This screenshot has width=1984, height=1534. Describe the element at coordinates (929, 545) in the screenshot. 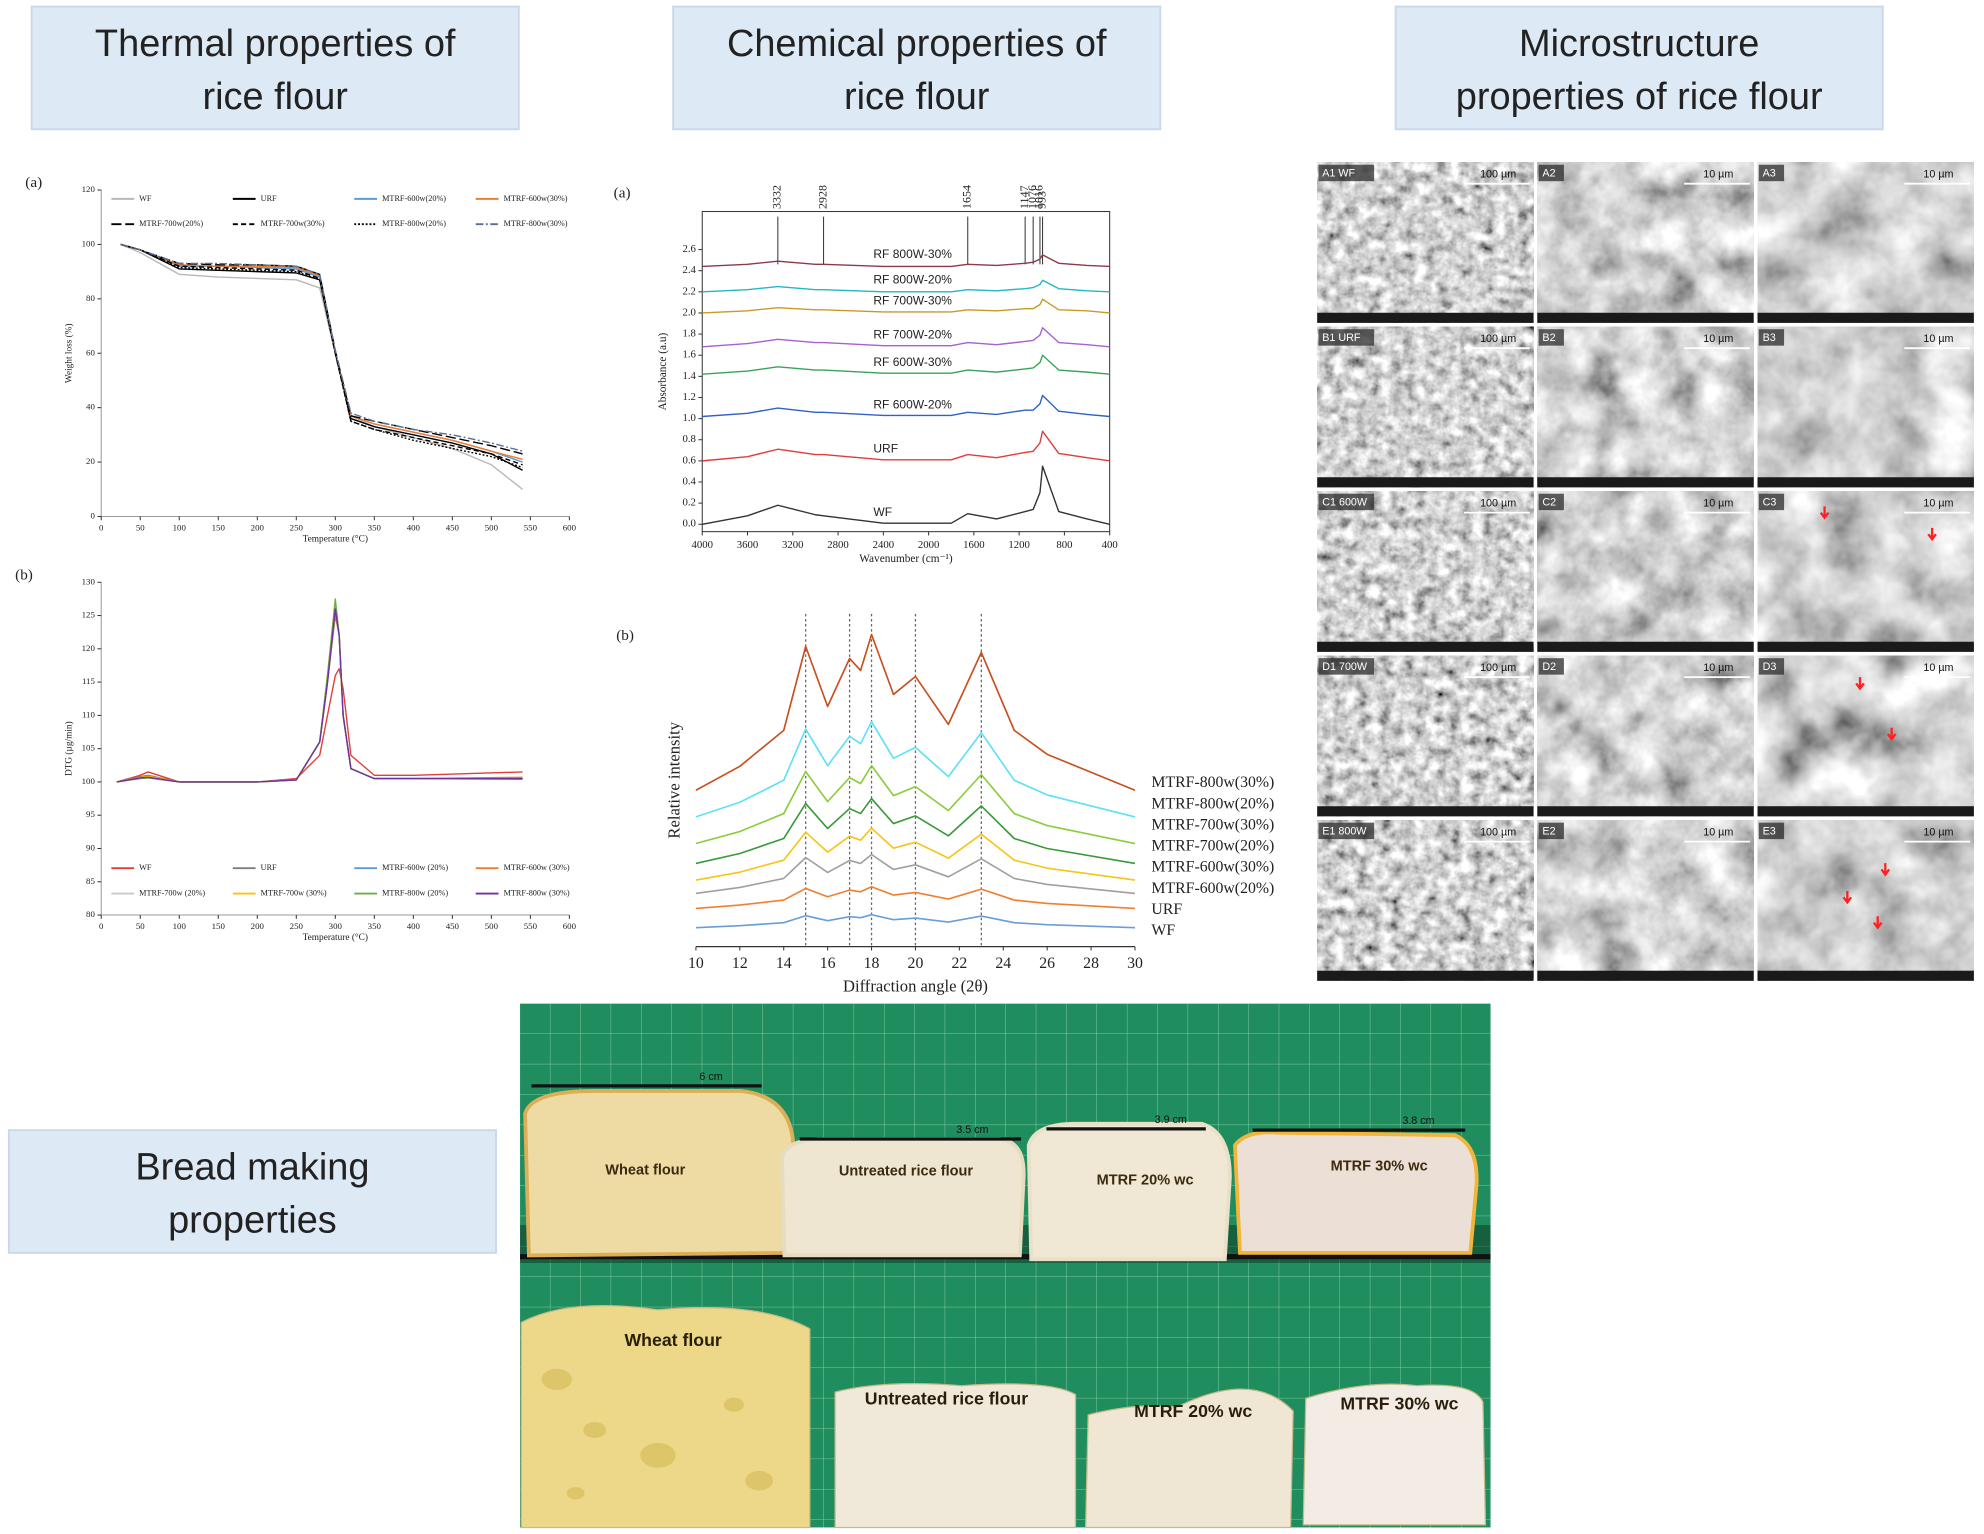

I see `x-tick-label: 2000` at that location.